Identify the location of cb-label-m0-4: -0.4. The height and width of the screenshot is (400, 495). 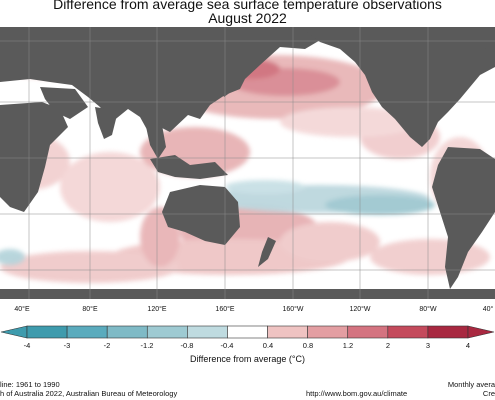
(227, 345).